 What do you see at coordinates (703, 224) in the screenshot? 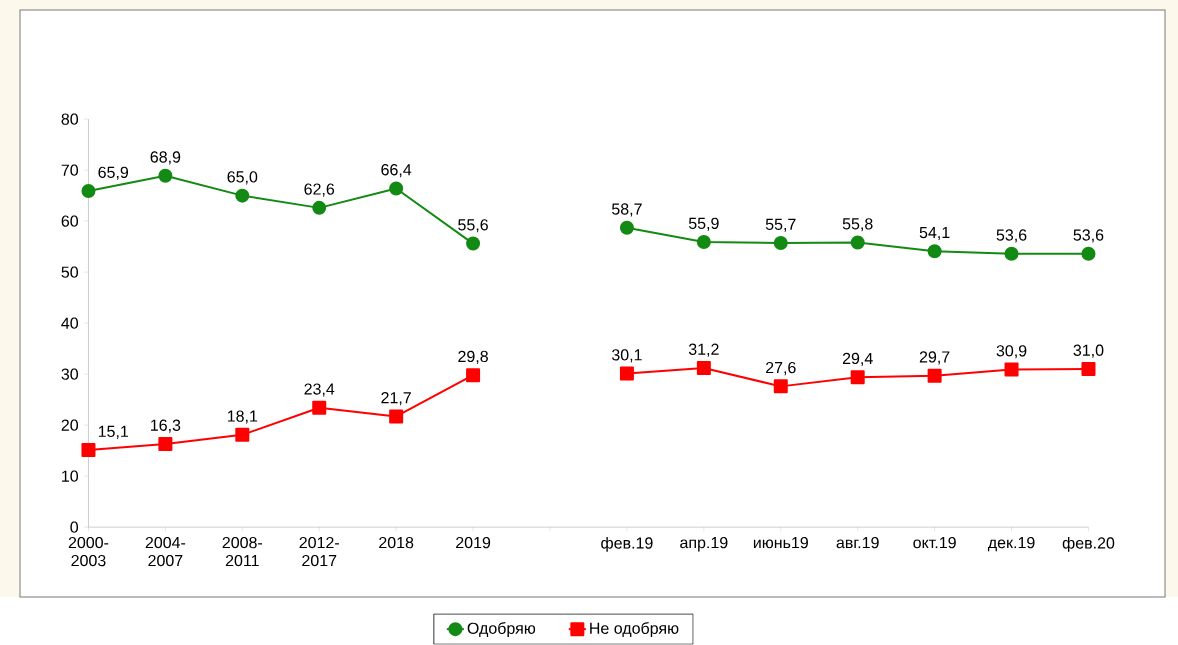
I see `data-label: 55,9` at bounding box center [703, 224].